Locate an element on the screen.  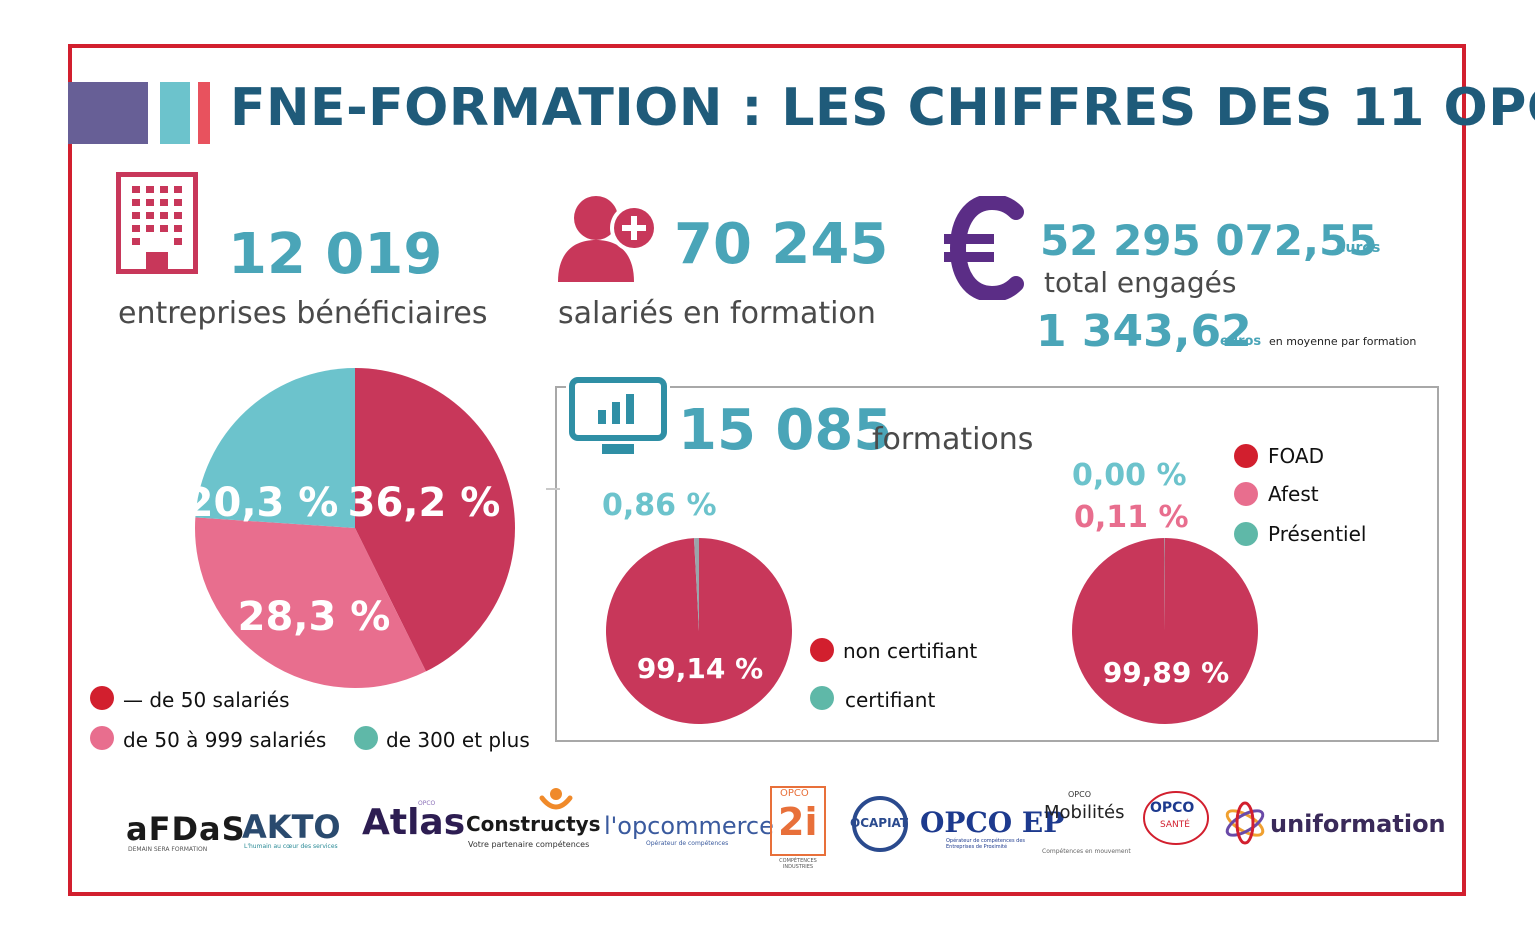
pie-chart-company-size: 36,2 % 28,3 % 20,3 % is located at coordinates (354, 528).